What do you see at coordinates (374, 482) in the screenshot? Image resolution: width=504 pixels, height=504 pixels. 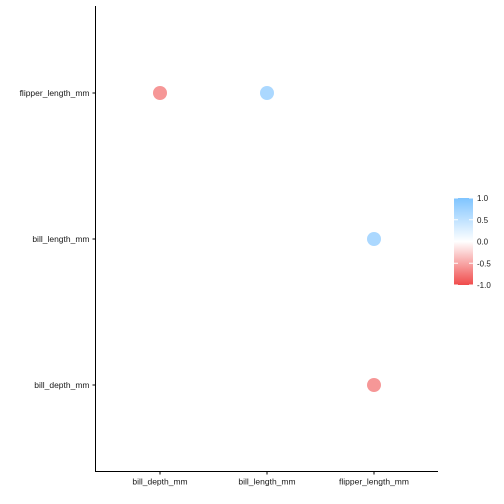 I see `x-tick-label: flipper_length_mm` at bounding box center [374, 482].